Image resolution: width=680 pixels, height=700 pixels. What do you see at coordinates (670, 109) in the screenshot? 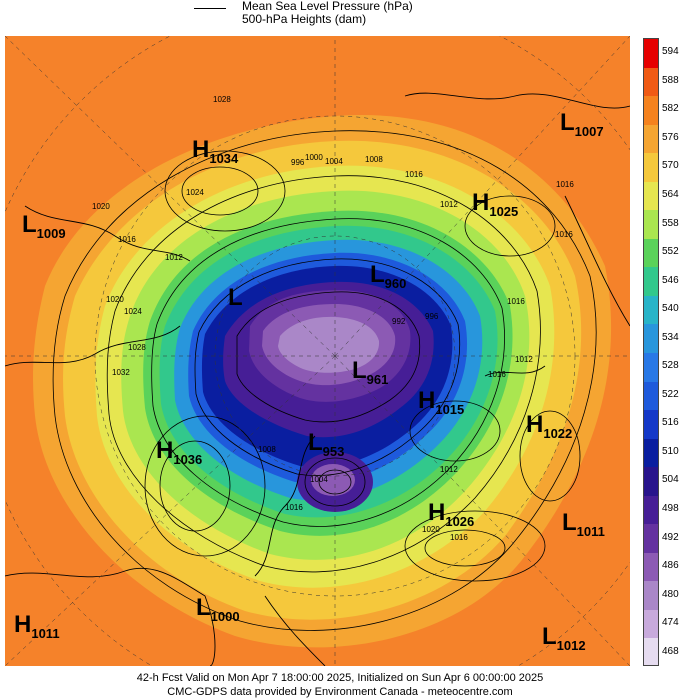
I see `colorbar-tick-label: 582` at bounding box center [670, 109].